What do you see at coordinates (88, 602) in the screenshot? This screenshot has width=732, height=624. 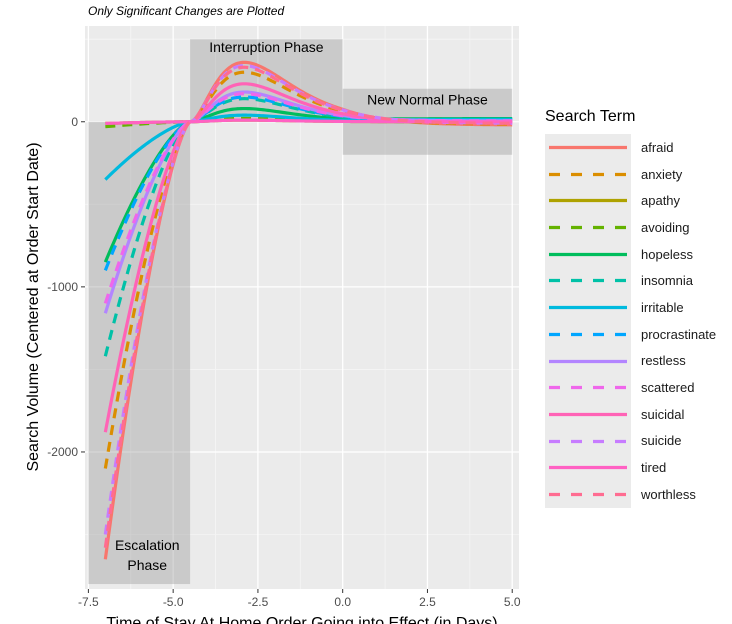 I see `x-tick-label: -7.5` at bounding box center [88, 602].